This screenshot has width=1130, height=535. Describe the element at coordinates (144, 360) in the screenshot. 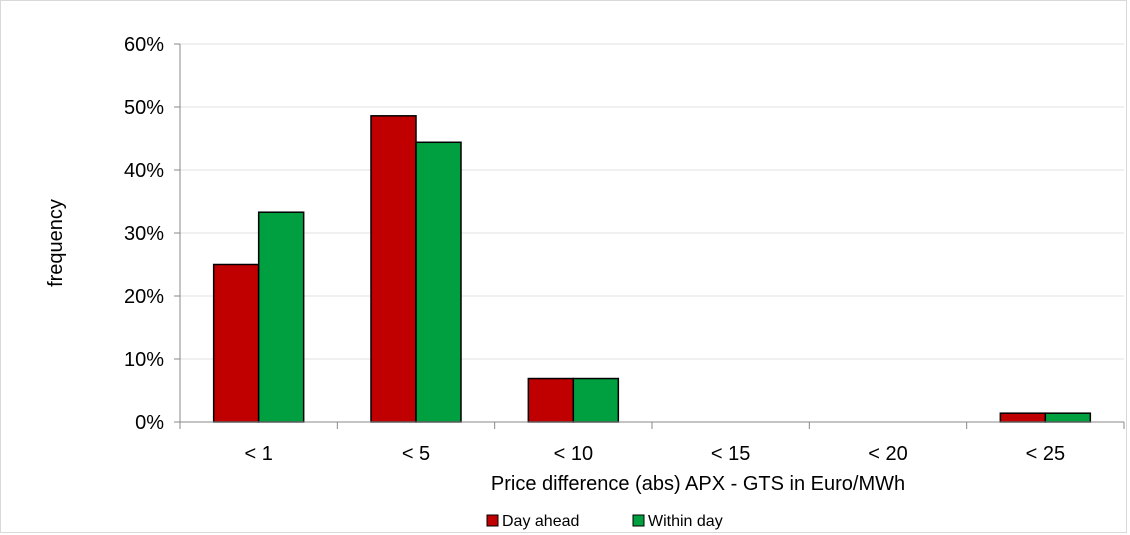

I see `y-tick-label: 10%` at that location.